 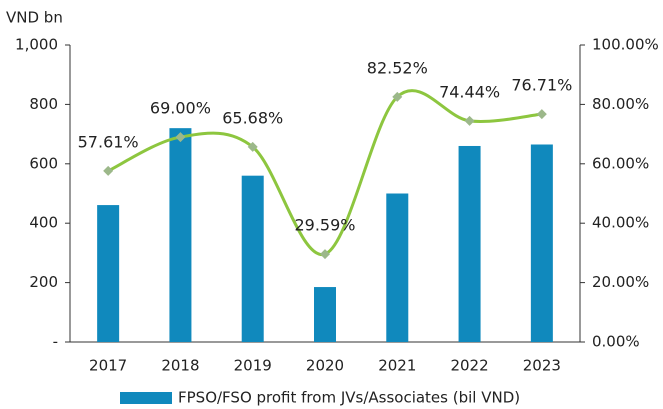 I want to click on y2-tick-label: 60.00%, so click(x=620, y=163).